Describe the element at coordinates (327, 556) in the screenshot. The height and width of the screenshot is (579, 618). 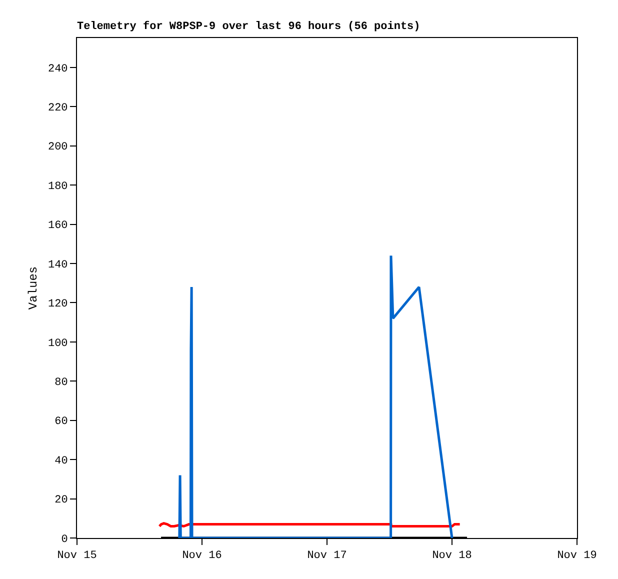
I see `x-tick-label: Nov 17` at that location.